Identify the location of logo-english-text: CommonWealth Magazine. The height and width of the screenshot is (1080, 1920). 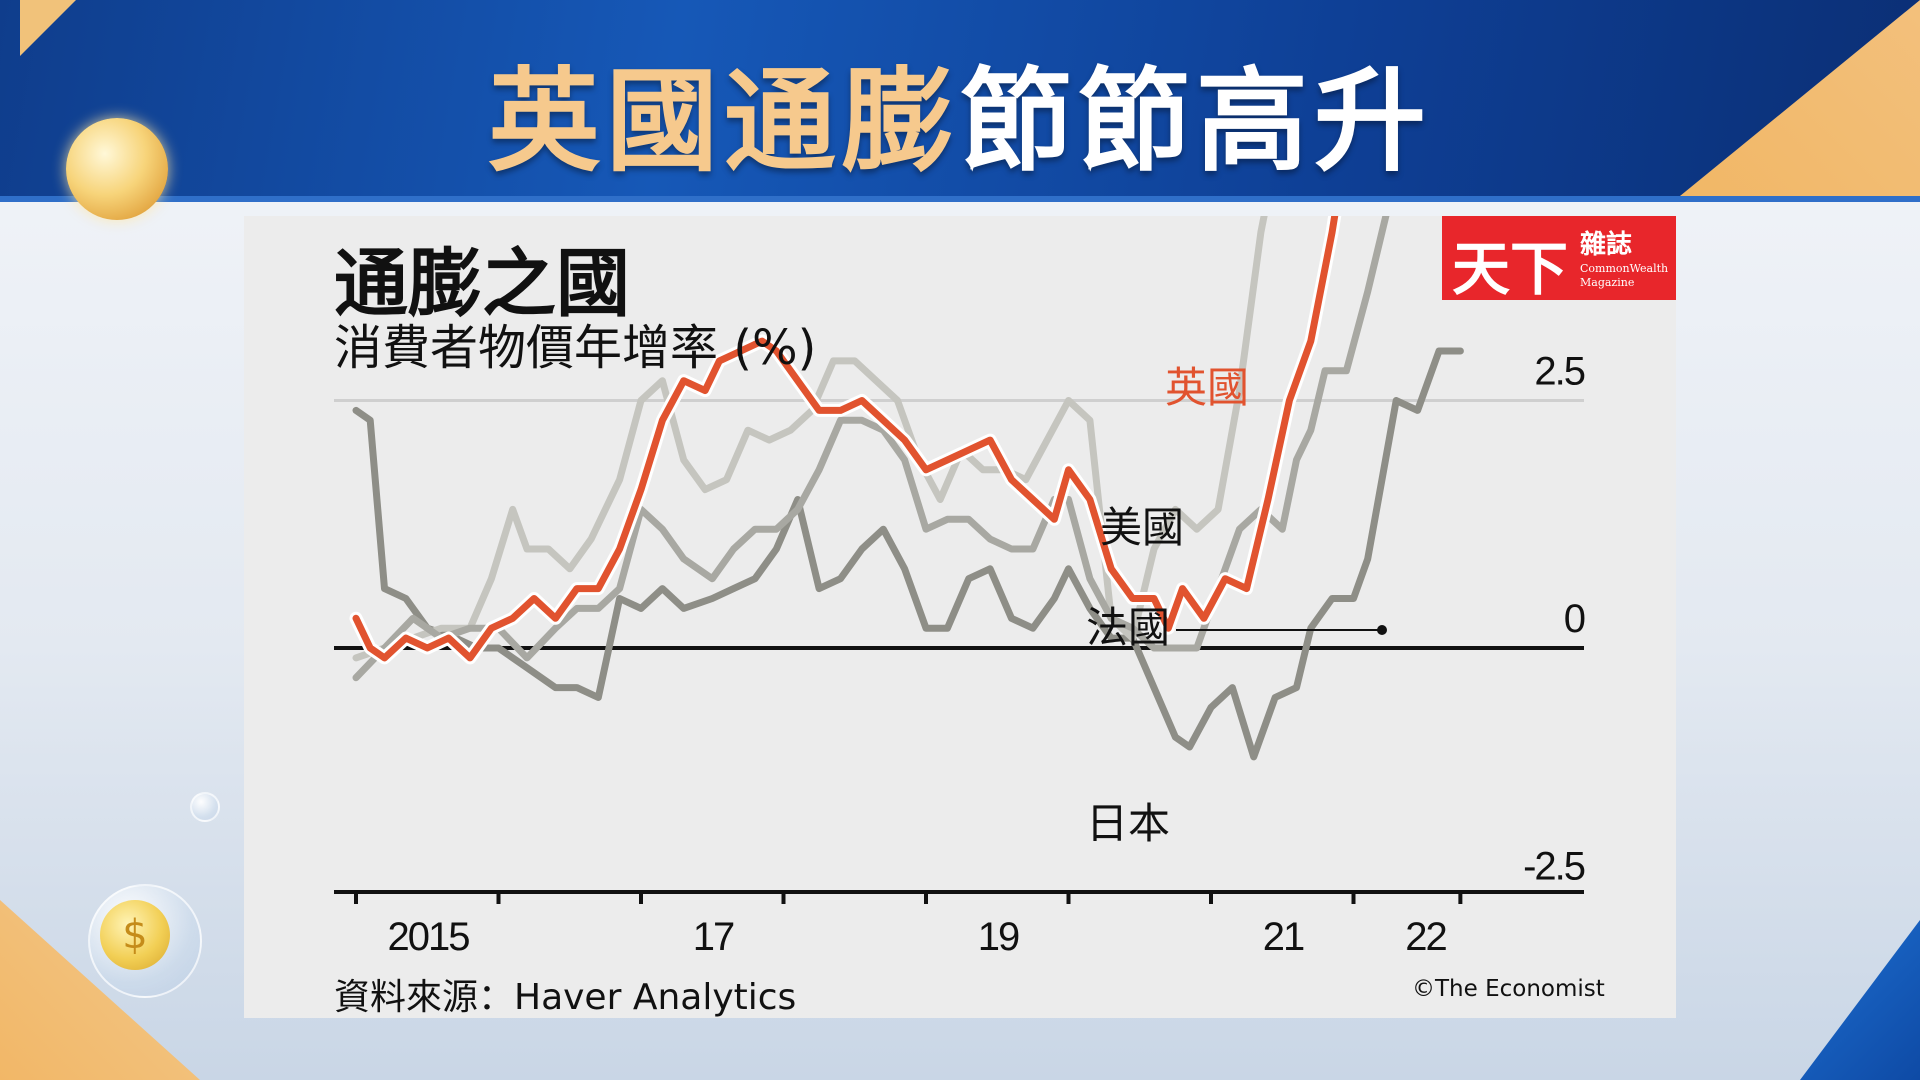
(1624, 275).